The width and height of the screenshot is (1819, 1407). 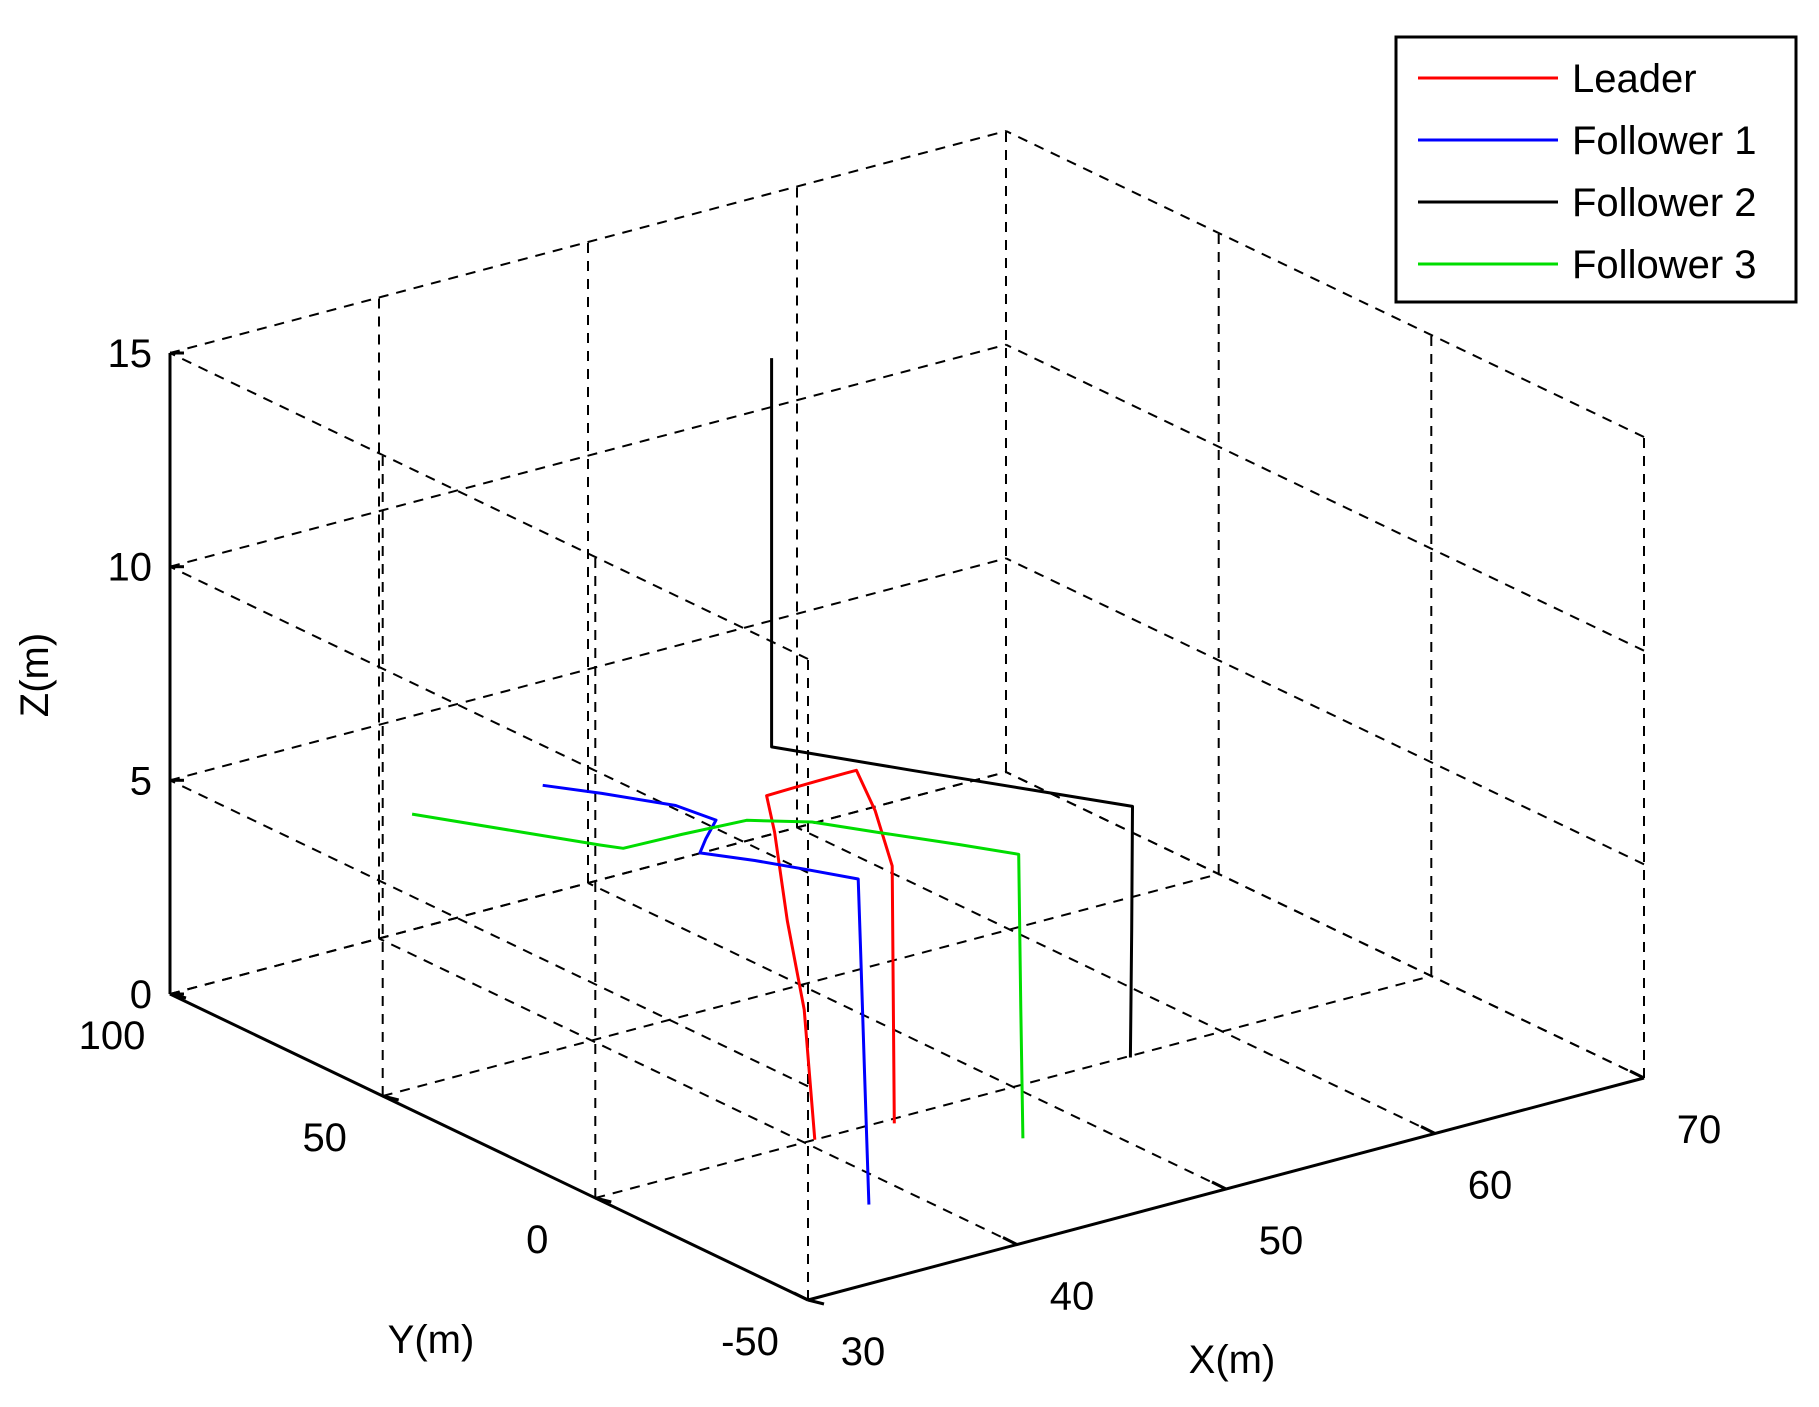 I want to click on legend: Leader Follower 1 Follower 2 Follower 3, so click(x=1596, y=169).